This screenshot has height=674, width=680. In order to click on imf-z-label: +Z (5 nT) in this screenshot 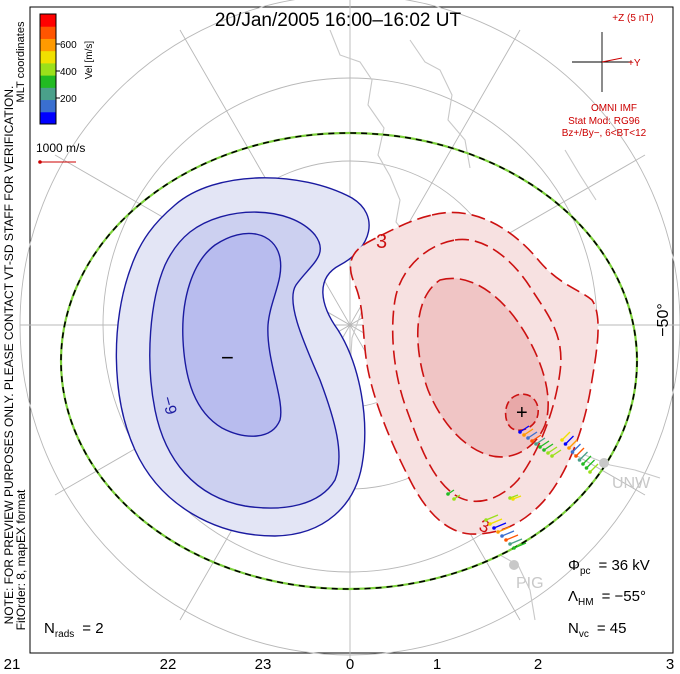, I will do `click(632, 18)`.